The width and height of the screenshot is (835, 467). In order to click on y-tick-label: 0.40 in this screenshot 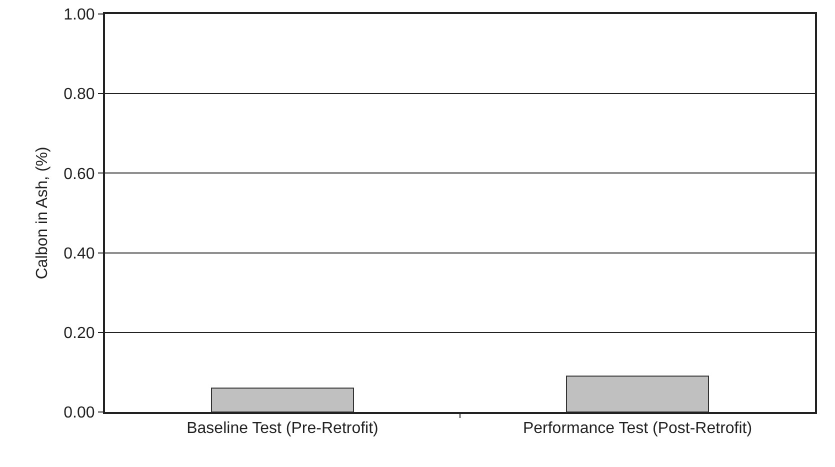, I will do `click(79, 253)`.